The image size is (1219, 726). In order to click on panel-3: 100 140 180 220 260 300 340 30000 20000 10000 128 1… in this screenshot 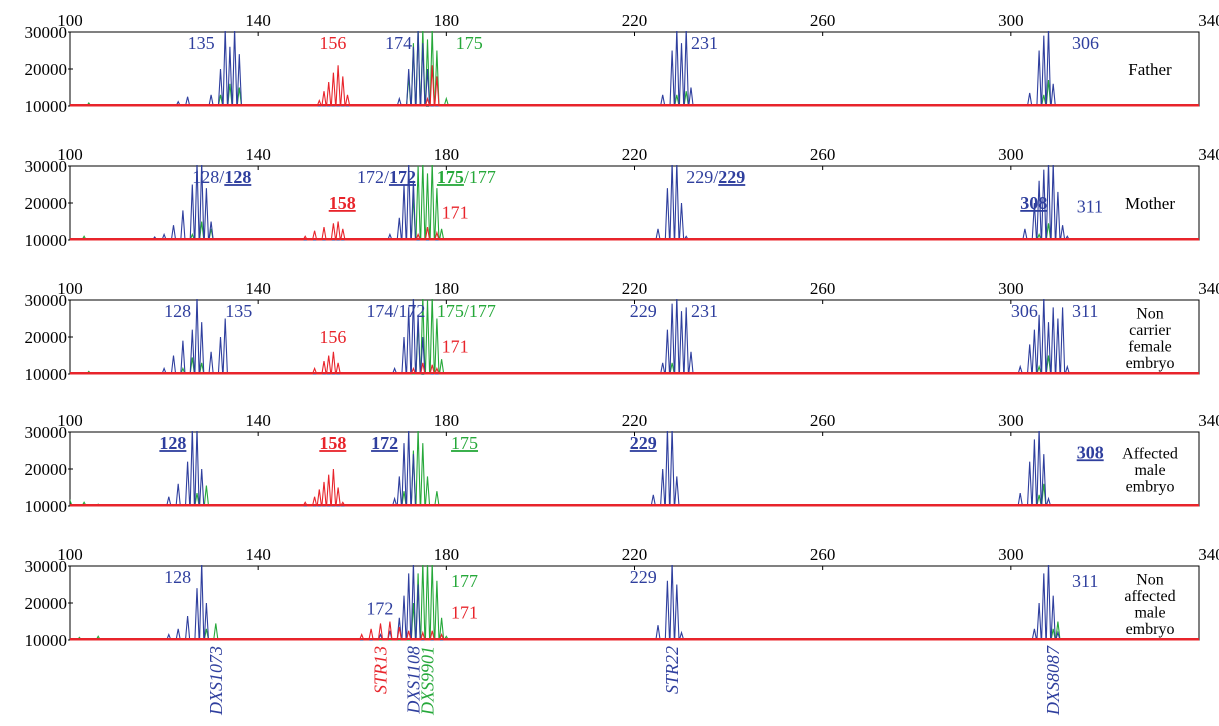, I will do `click(622, 331)`.